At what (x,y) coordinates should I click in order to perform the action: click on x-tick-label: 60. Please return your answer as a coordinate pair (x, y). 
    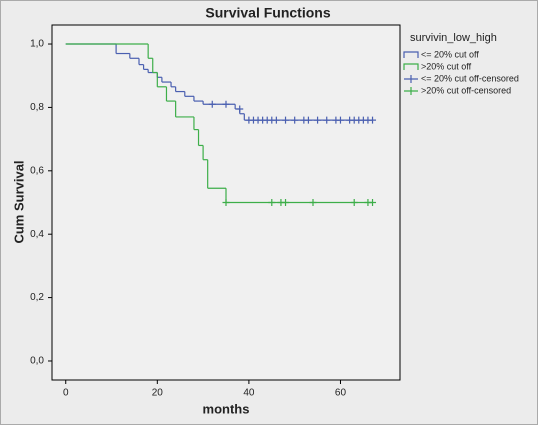
    Looking at the image, I should click on (341, 393).